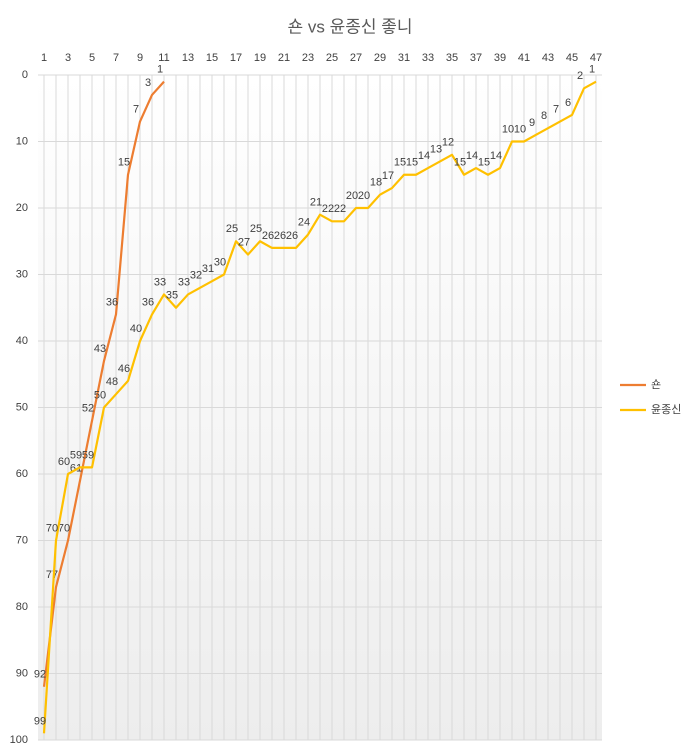 The width and height of the screenshot is (700, 756). Describe the element at coordinates (22, 274) in the screenshot. I see `y-tick-label: 30` at that location.